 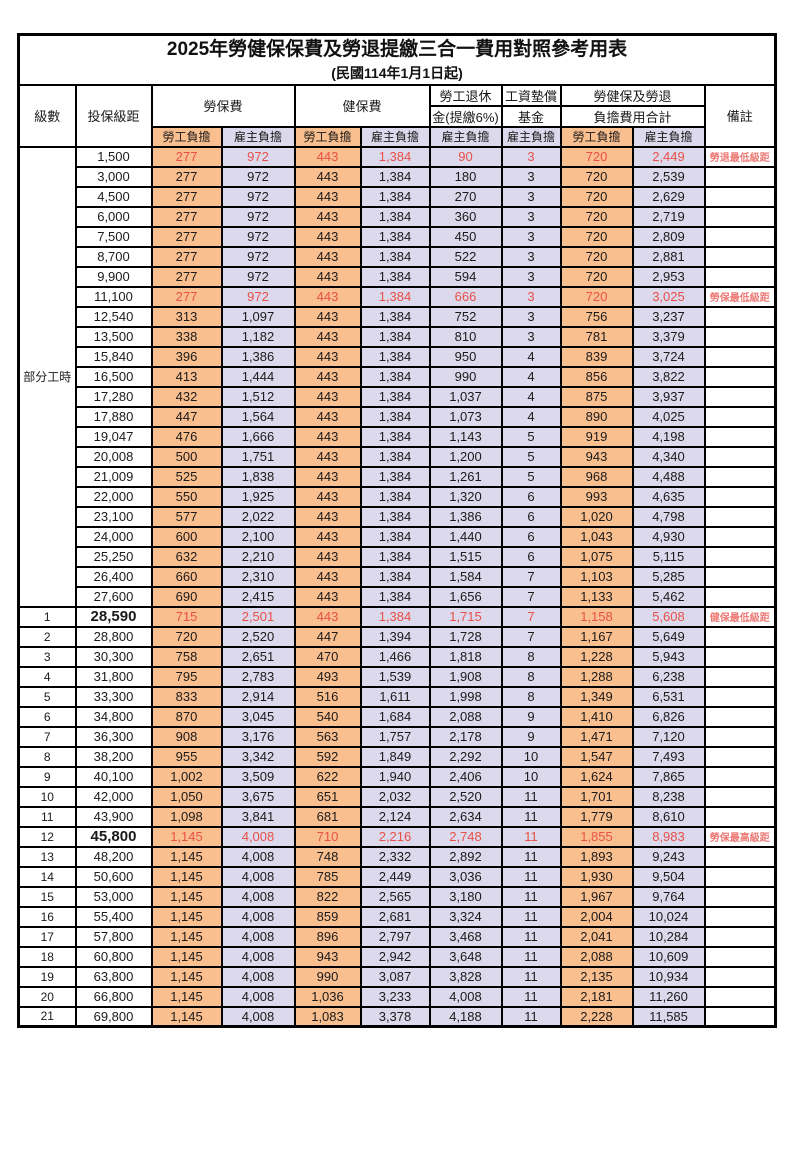 I want to click on value-cell: 450, so click(x=465, y=236).